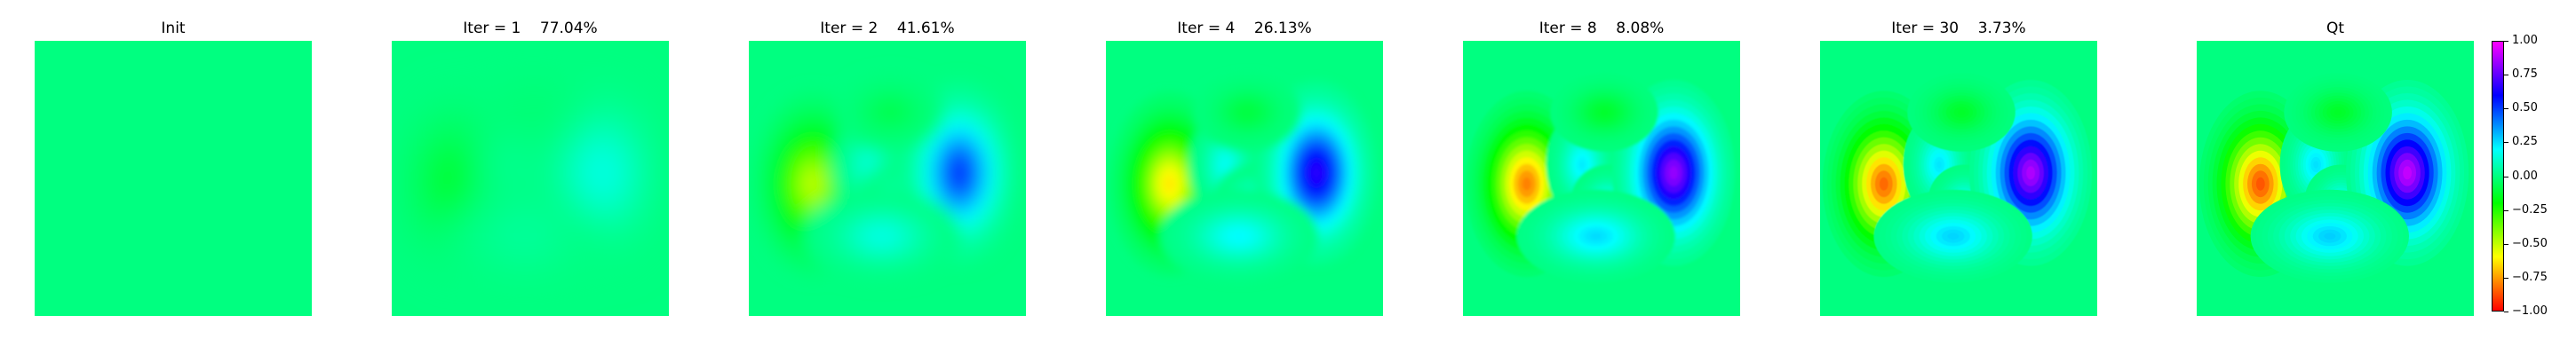  I want to click on panel-title-iter-4: Iter = 4 26.13%, so click(1244, 28).